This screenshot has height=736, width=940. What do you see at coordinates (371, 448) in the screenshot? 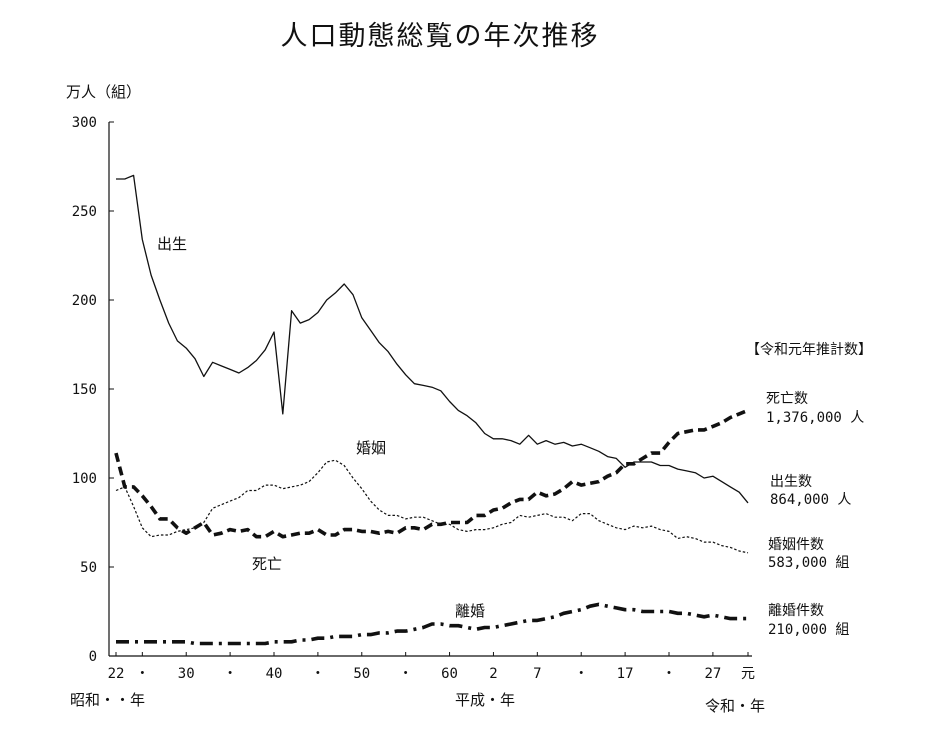
I see `series-name-label: 婚姻` at bounding box center [371, 448].